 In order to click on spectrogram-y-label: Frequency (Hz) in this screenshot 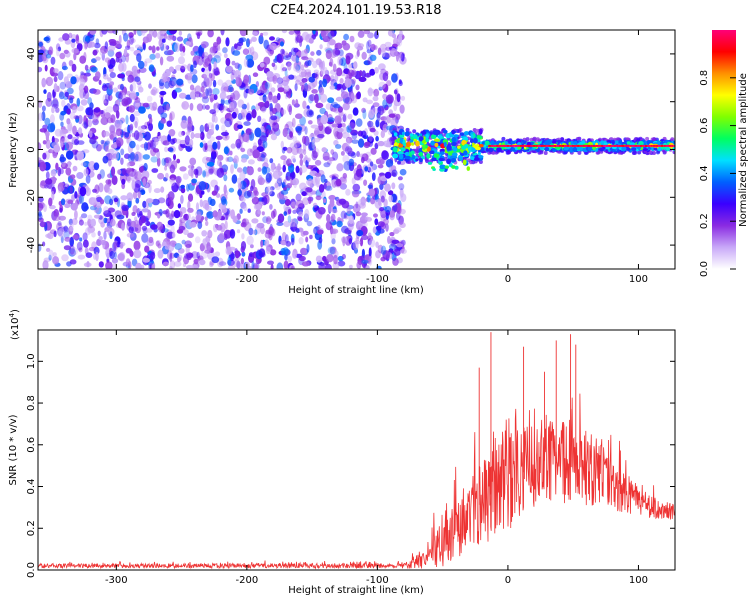, I will do `click(13, 150)`.